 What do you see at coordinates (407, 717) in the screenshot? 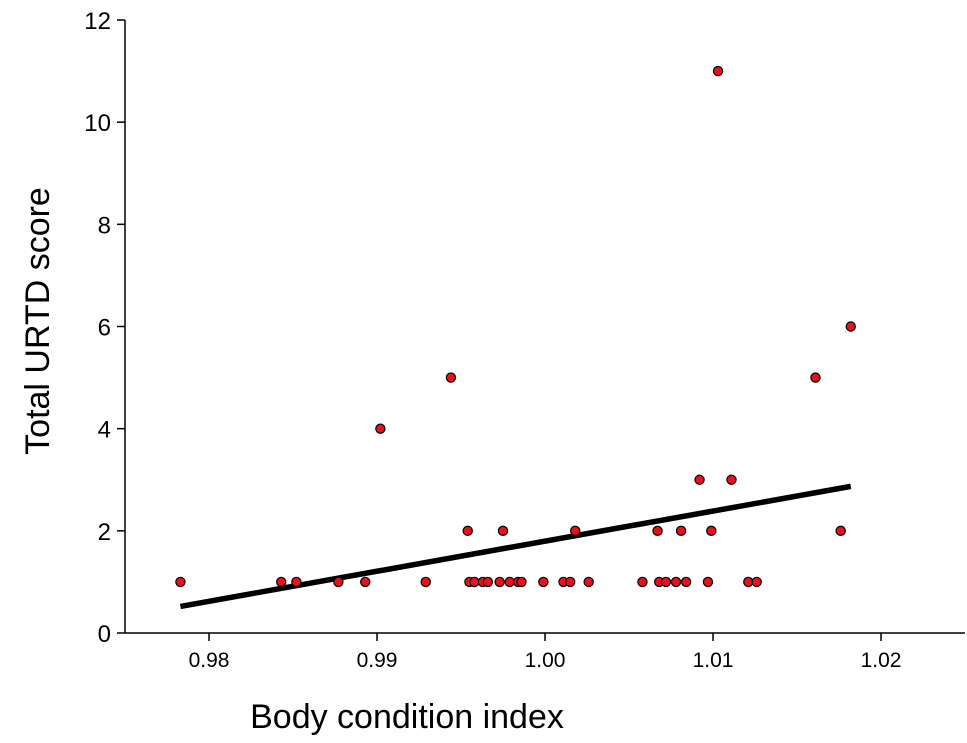
I see `x-axis-title: Body condition index` at bounding box center [407, 717].